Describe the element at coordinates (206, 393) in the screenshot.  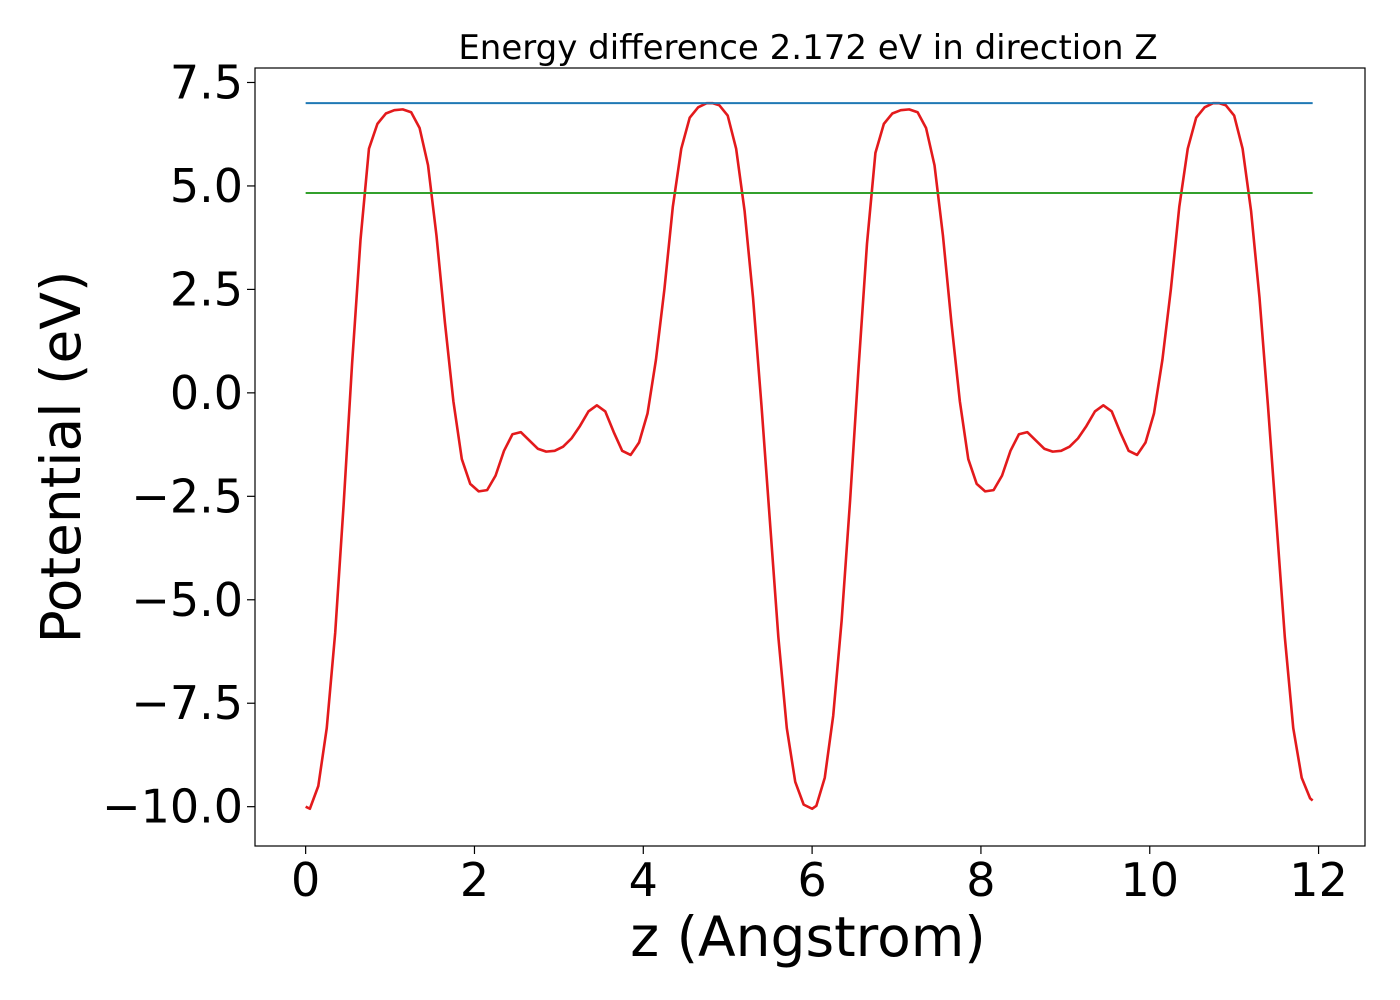
I see `y-tick-label: 0.0` at that location.